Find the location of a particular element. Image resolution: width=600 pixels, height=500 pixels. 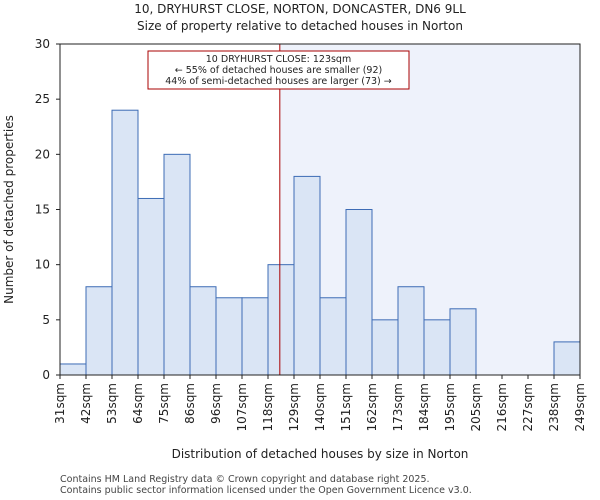

x-tick-label: 118sqm is located at coordinates (268, 407).